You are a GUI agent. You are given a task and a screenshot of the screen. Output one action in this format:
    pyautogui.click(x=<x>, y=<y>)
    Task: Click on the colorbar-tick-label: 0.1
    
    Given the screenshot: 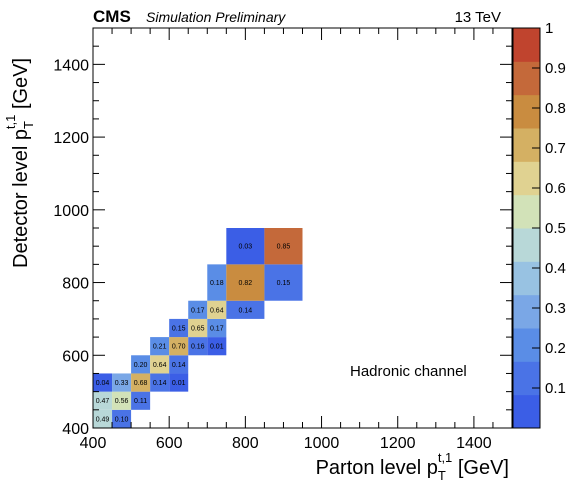 What is the action you would take?
    pyautogui.click(x=555, y=388)
    